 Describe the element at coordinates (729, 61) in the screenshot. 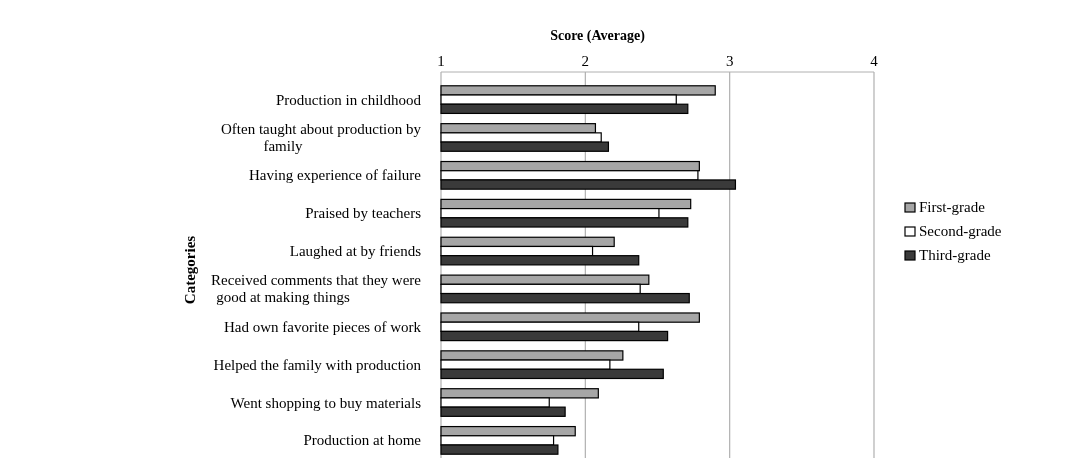

I see `x-tick-label: 3` at that location.